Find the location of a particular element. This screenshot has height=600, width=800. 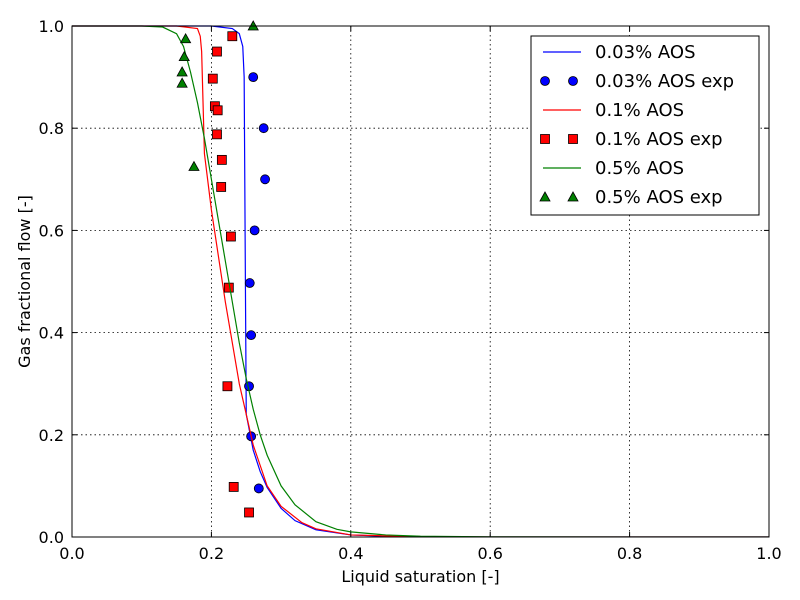

legend-item: 0.1% AOS exp is located at coordinates (631, 139).